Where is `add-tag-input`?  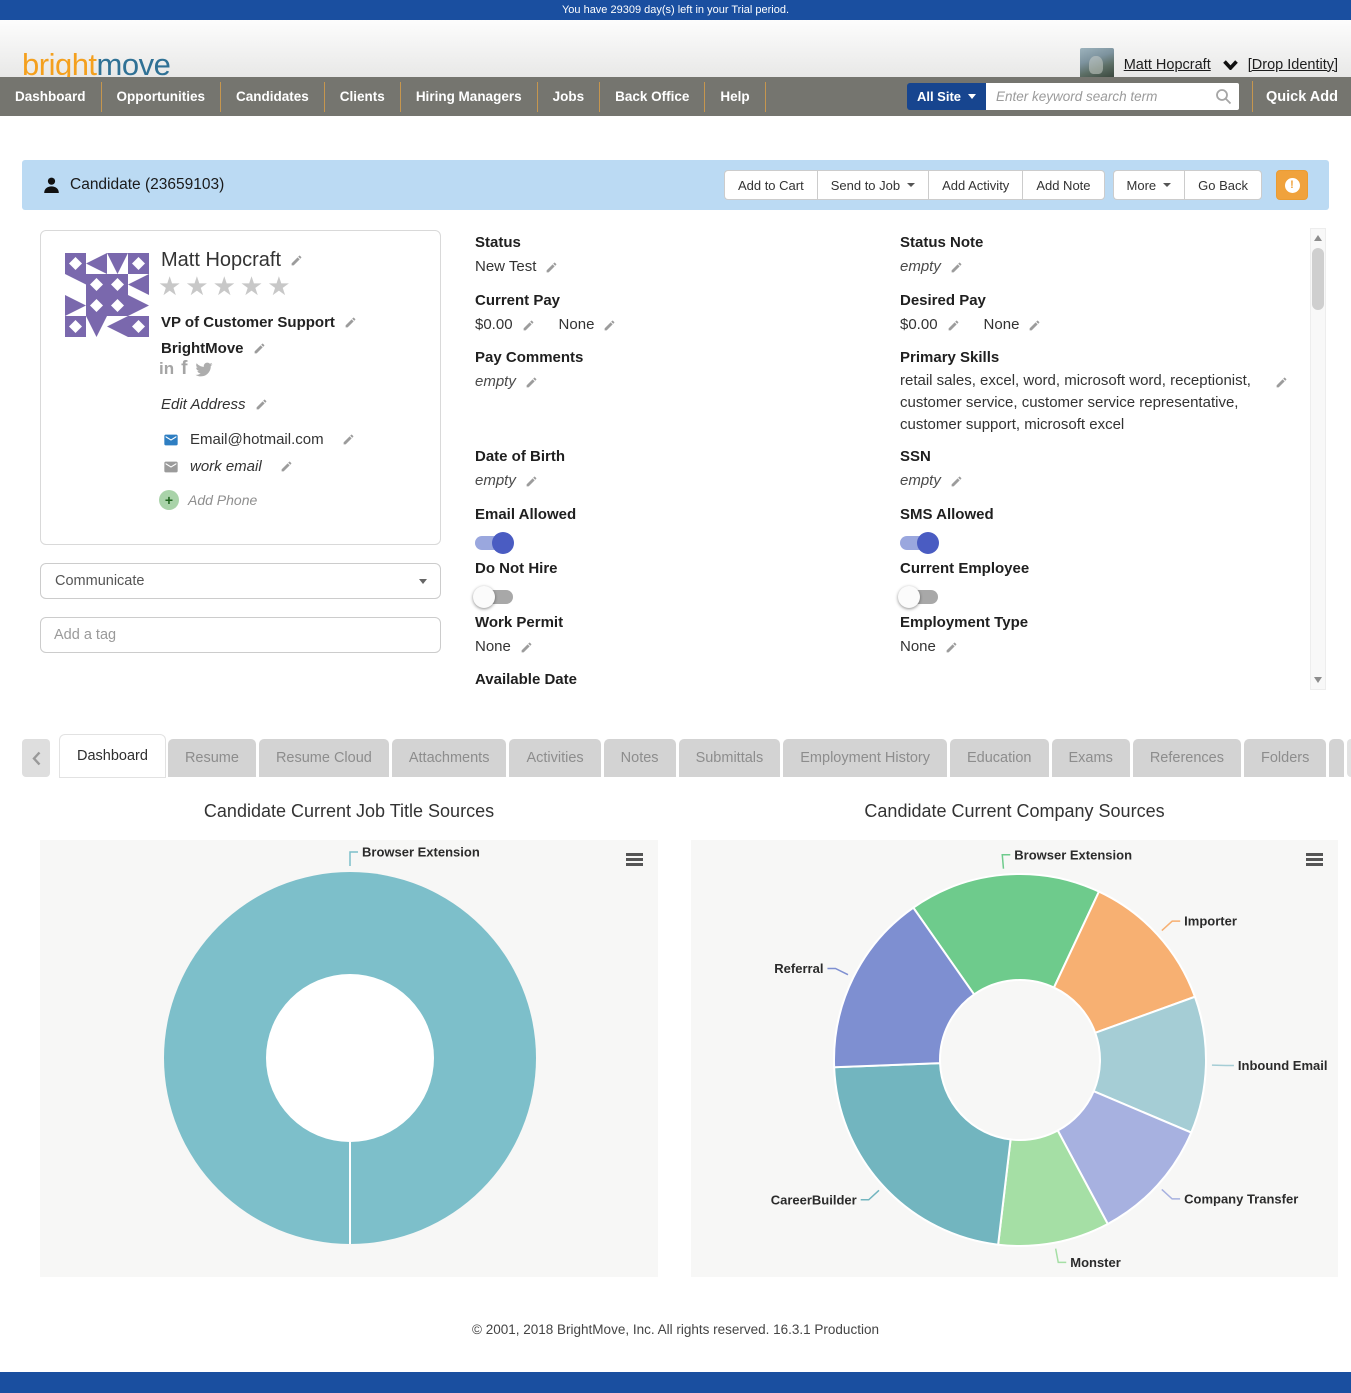
add-tag-input is located at coordinates (240, 635).